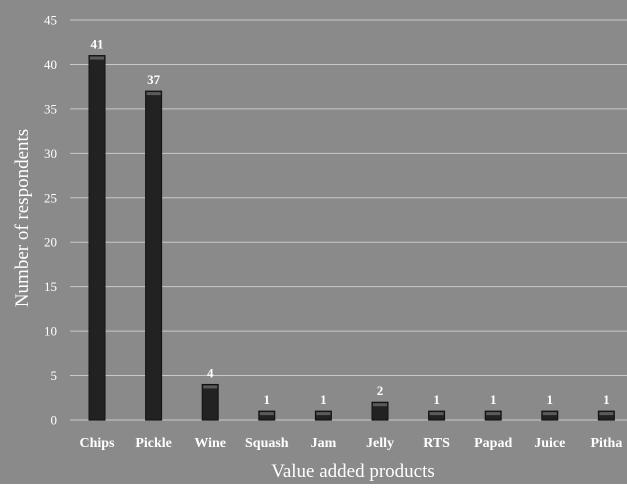 Image resolution: width=627 pixels, height=489 pixels. I want to click on y-tick-label: 10, so click(50, 331).